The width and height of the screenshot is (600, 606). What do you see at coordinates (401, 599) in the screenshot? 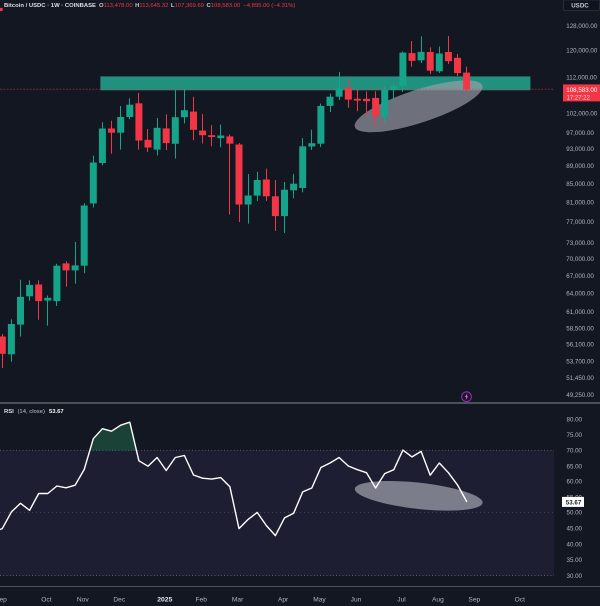
I see `svg-text: Jul` at bounding box center [401, 599].